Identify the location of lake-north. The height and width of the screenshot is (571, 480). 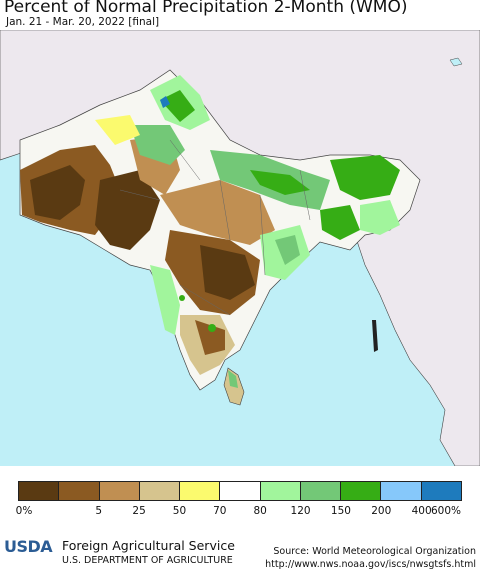
(456, 62).